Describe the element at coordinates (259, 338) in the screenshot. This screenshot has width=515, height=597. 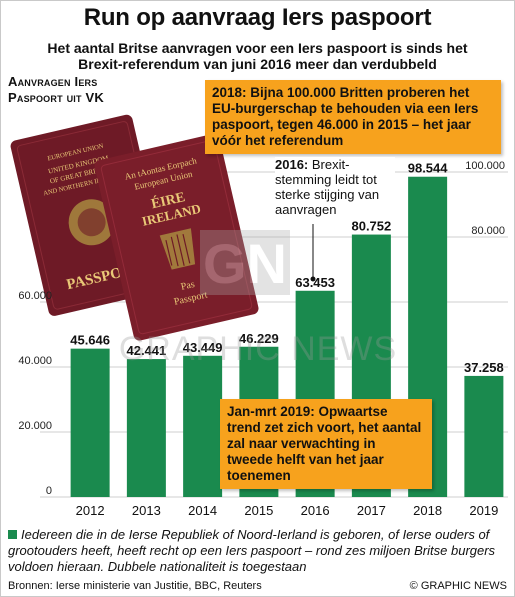
I see `value-label-2015: 46.229` at that location.